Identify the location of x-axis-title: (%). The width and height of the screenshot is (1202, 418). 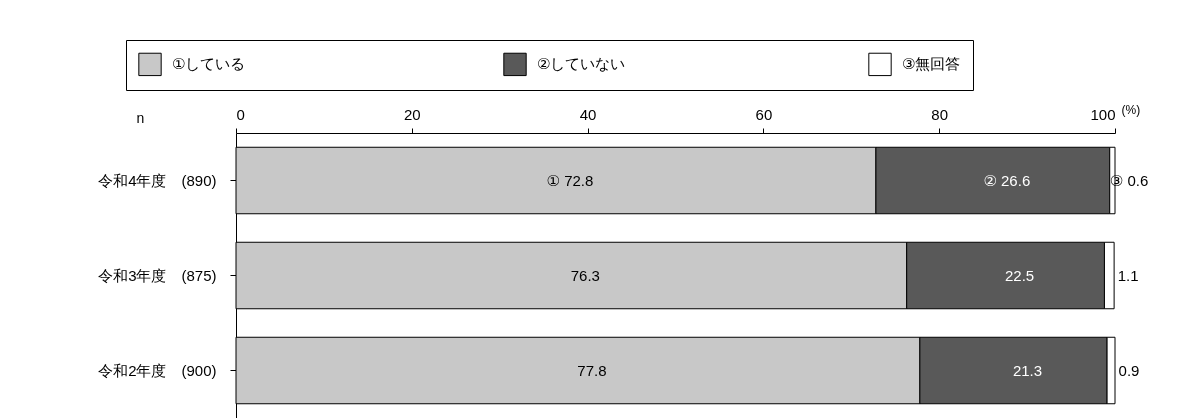
(1131, 109).